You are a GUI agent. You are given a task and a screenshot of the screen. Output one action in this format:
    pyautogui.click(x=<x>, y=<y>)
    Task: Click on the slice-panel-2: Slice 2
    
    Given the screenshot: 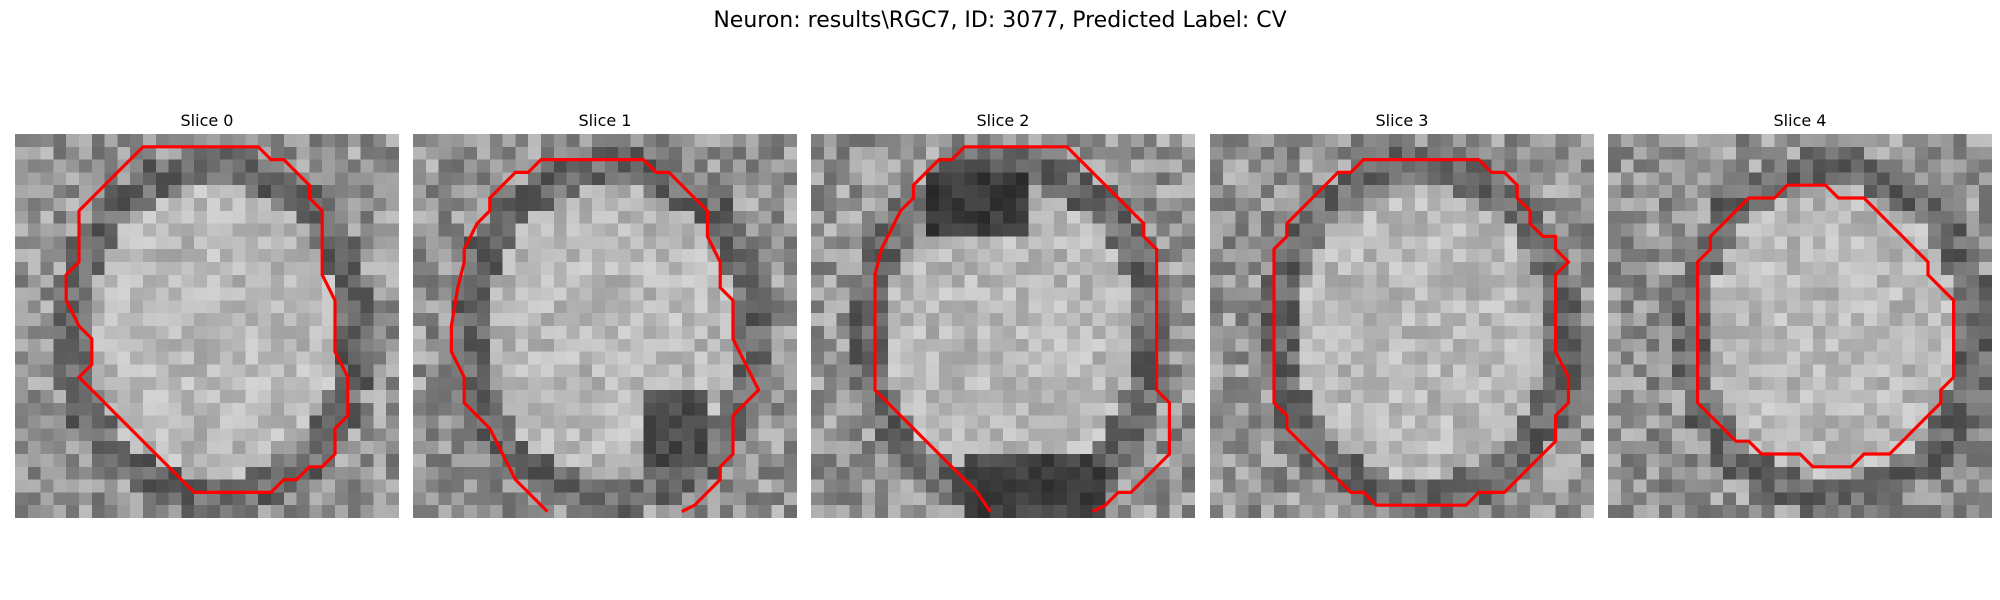 What is the action you would take?
    pyautogui.click(x=1003, y=313)
    